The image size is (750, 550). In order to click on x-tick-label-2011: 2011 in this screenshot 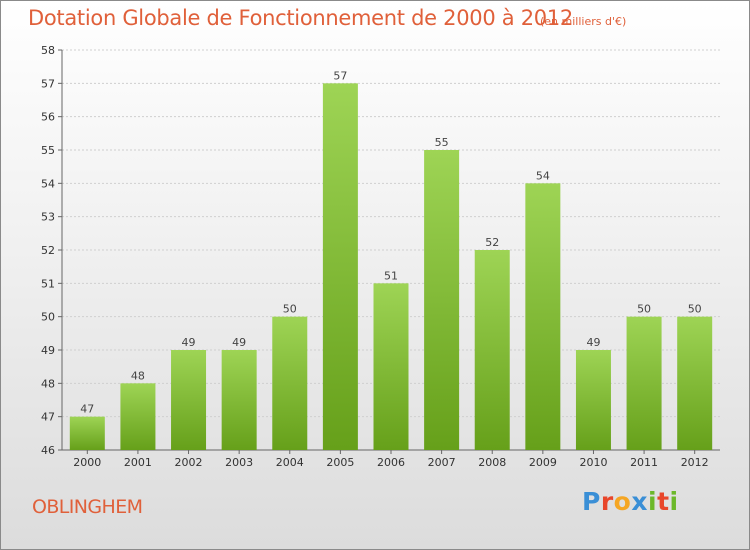, I will do `click(644, 462)`.